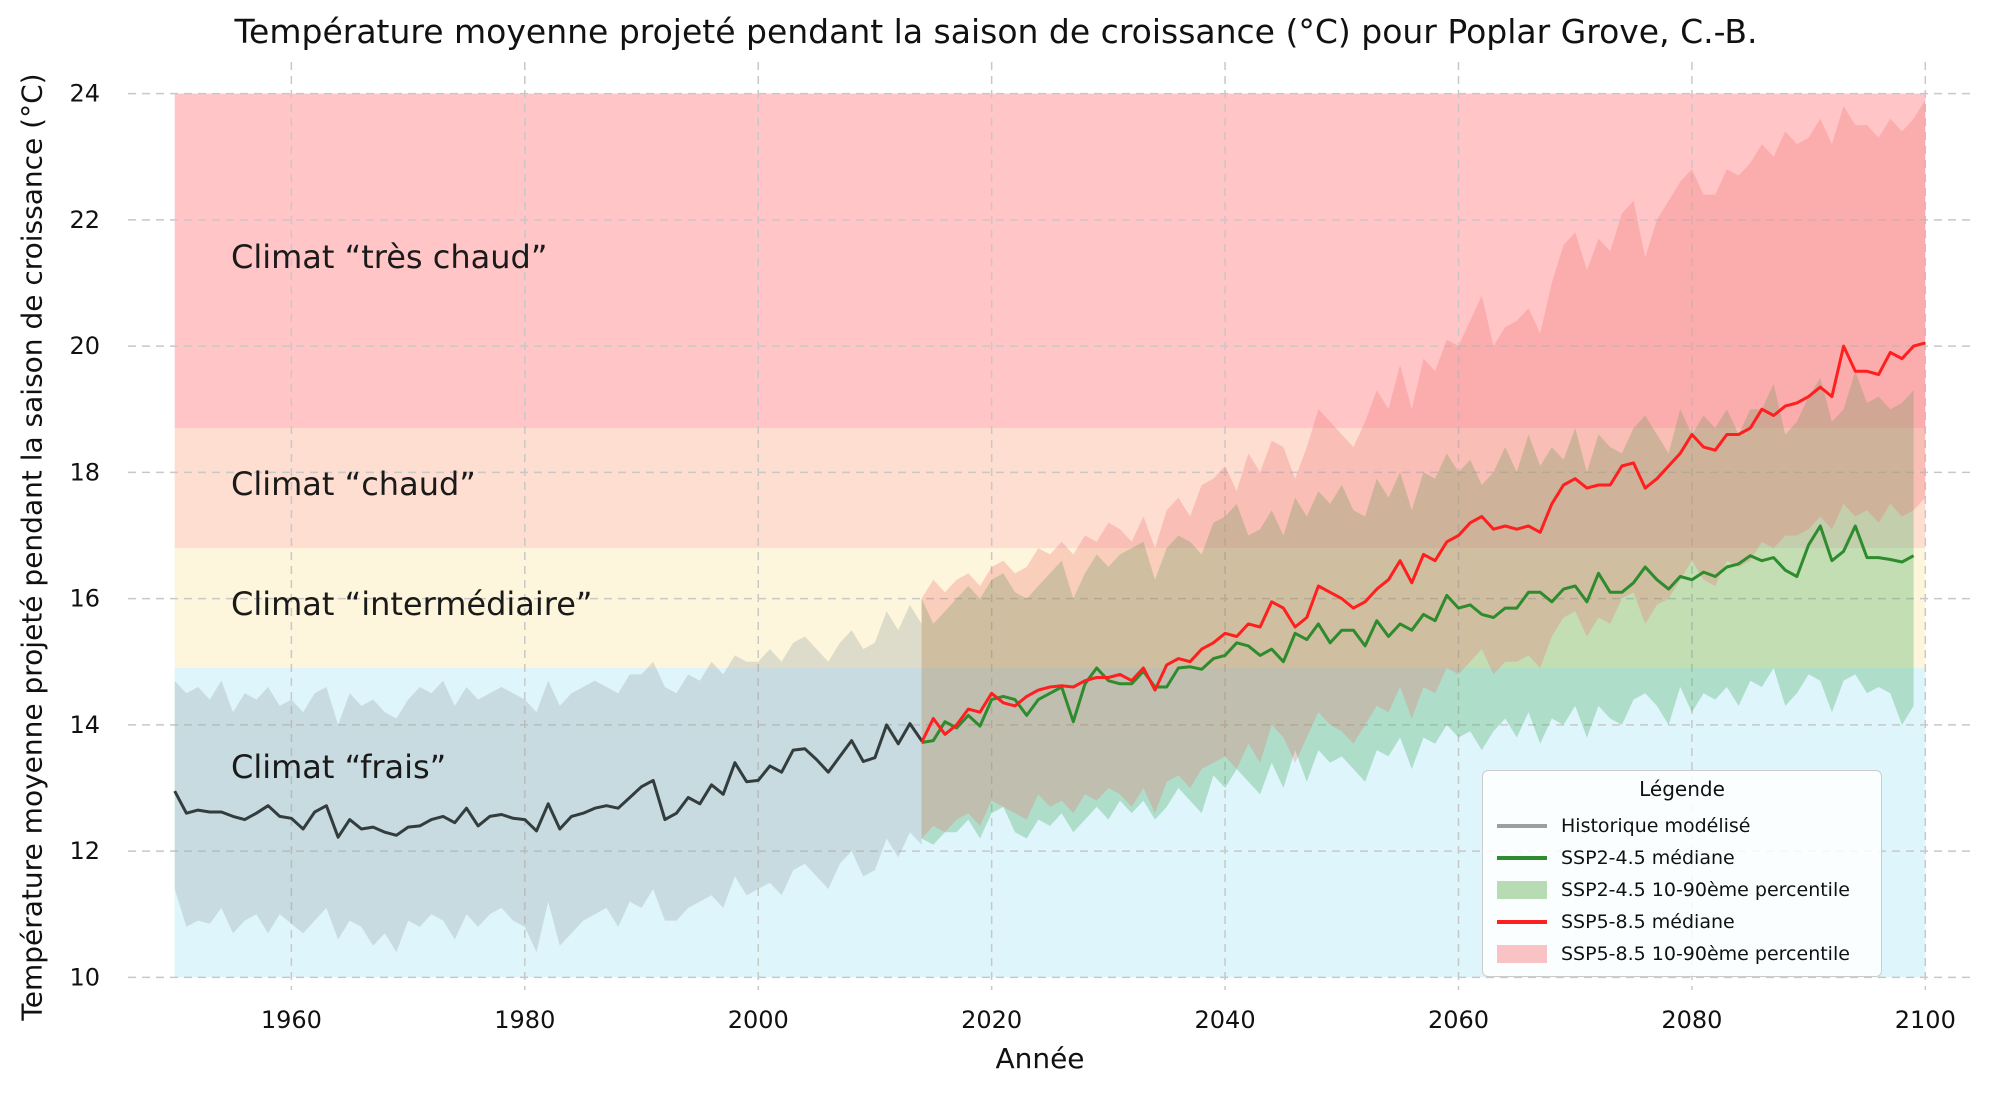 The width and height of the screenshot is (1992, 1095). What do you see at coordinates (353, 484) in the screenshot?
I see `zone-label-chaud: Climat “chaud”` at bounding box center [353, 484].